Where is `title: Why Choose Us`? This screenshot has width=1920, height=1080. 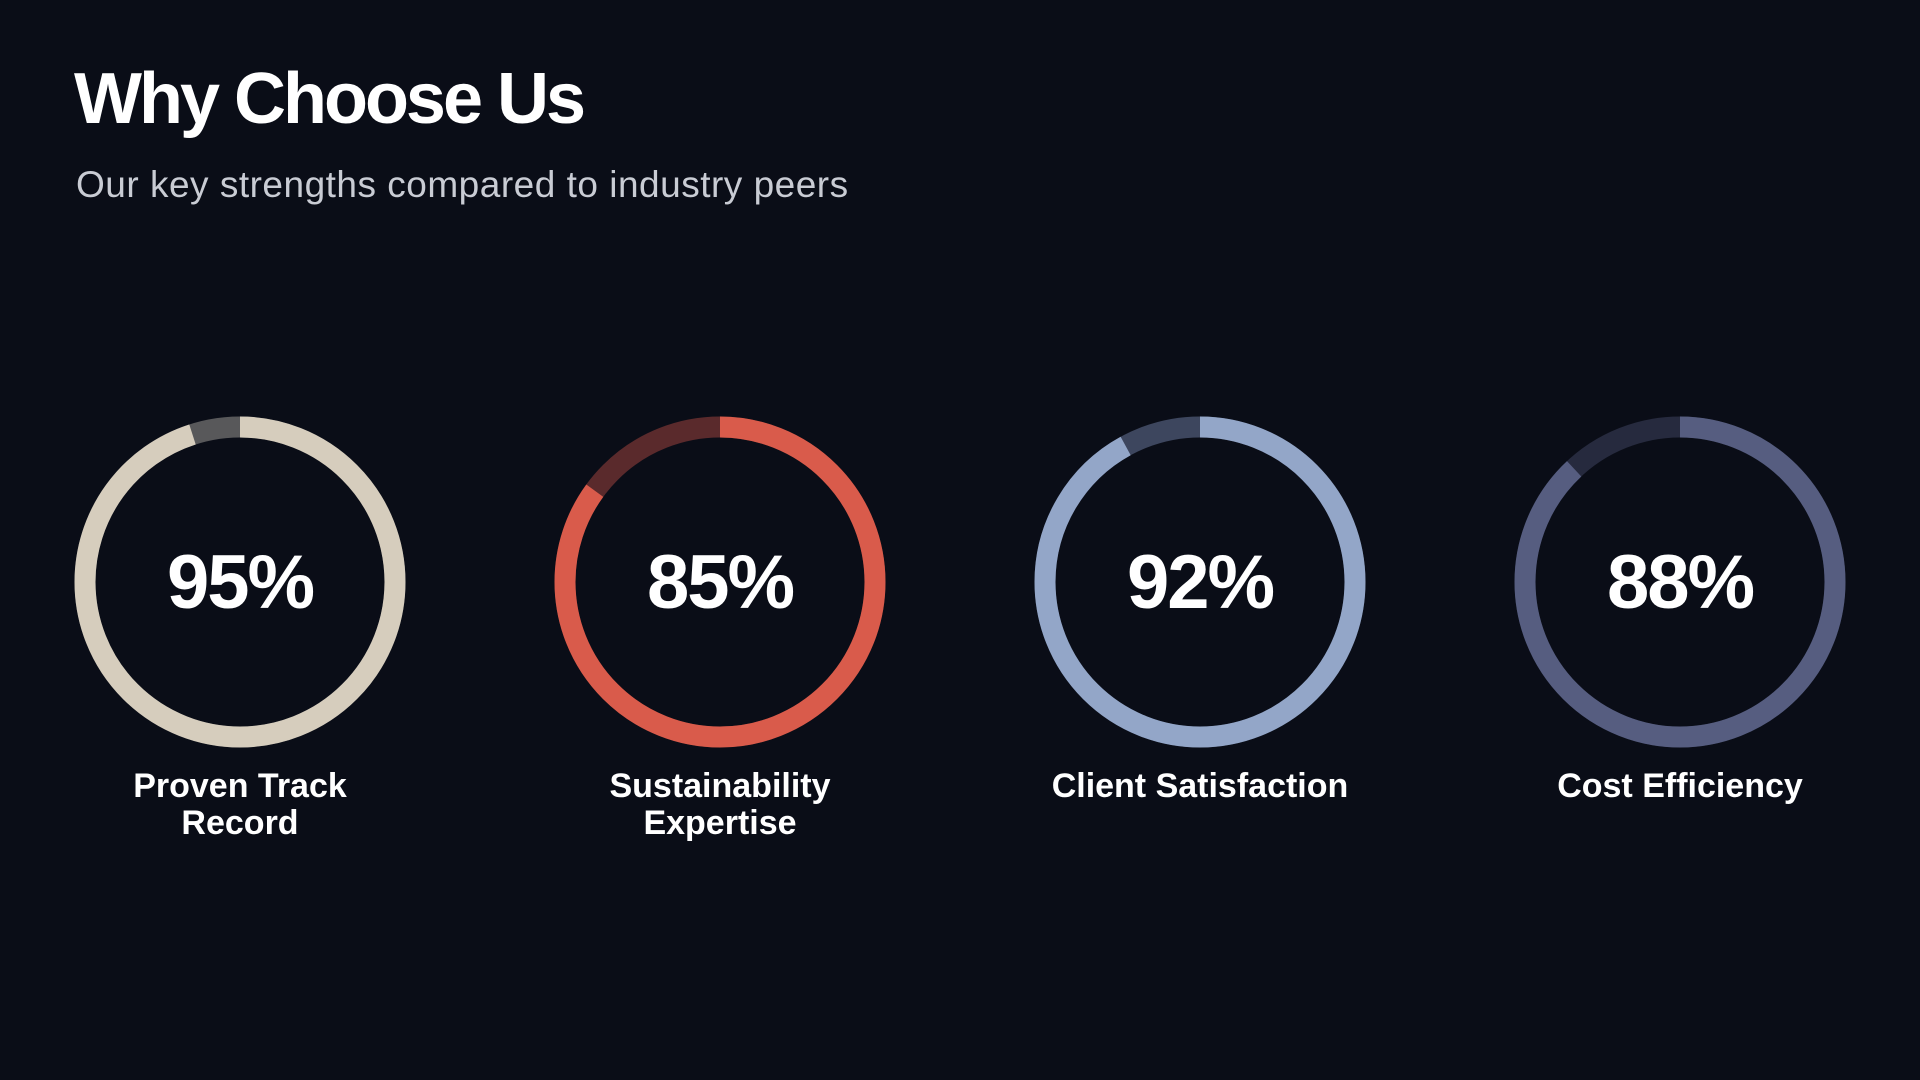
title: Why Choose Us is located at coordinates (330, 99).